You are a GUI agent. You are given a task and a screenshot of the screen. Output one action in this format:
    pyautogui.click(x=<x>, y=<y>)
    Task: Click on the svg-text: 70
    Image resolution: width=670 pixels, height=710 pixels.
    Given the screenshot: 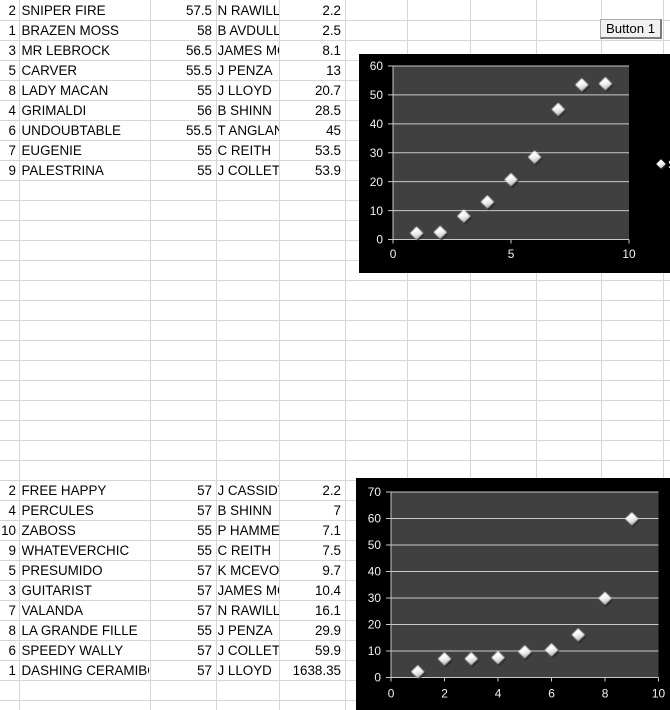 What is the action you would take?
    pyautogui.click(x=375, y=492)
    